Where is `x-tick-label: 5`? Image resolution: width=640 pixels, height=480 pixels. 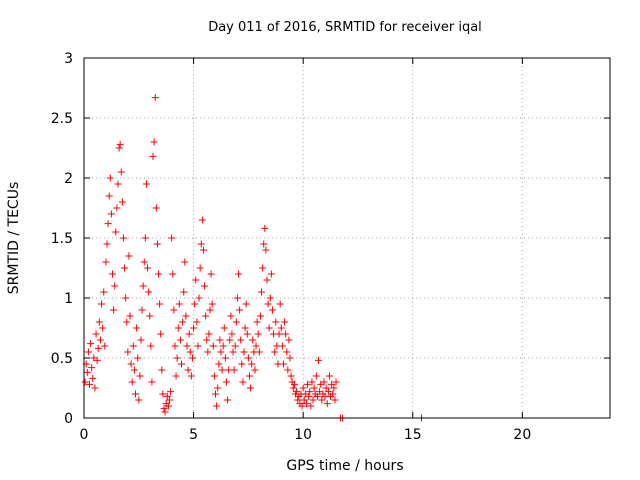 x-tick-label: 5 is located at coordinates (193, 435).